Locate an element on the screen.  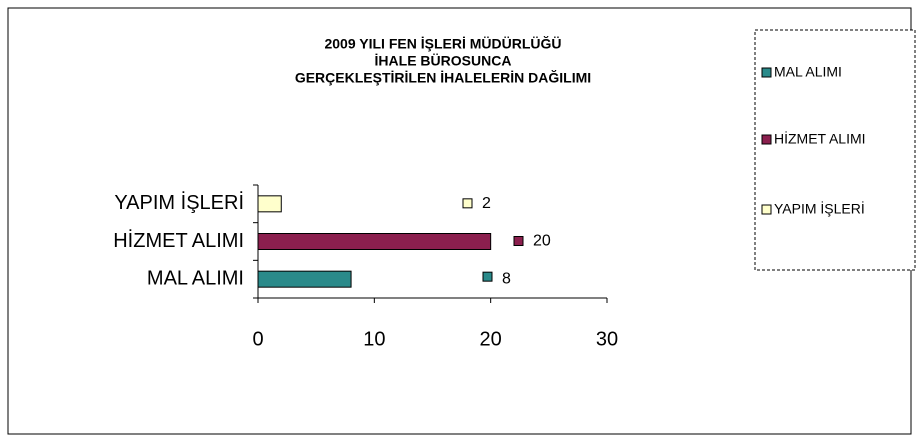
legend-box is located at coordinates (835, 150).